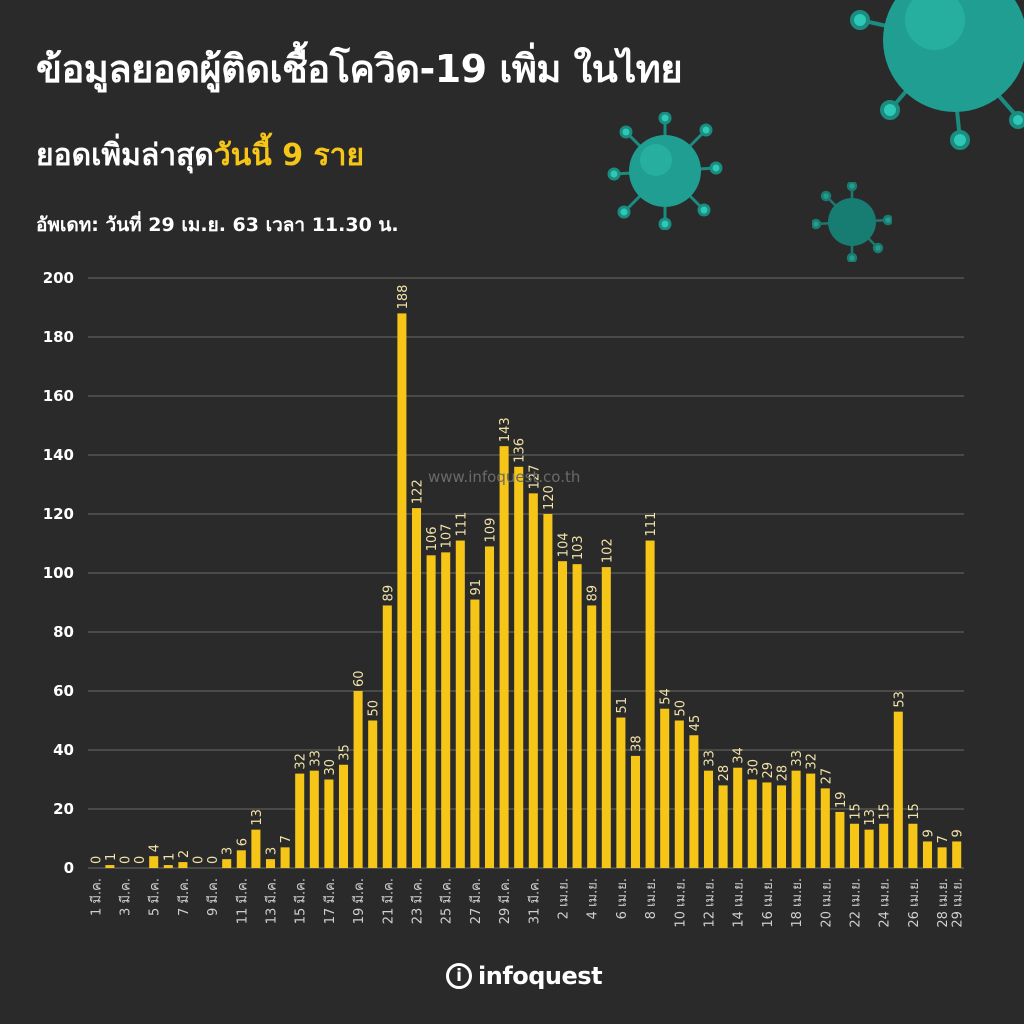 The height and width of the screenshot is (1024, 1024). What do you see at coordinates (125, 155) in the screenshot?
I see `subtitle-prefix: ยอดเพิ่มล่าสุด` at bounding box center [125, 155].